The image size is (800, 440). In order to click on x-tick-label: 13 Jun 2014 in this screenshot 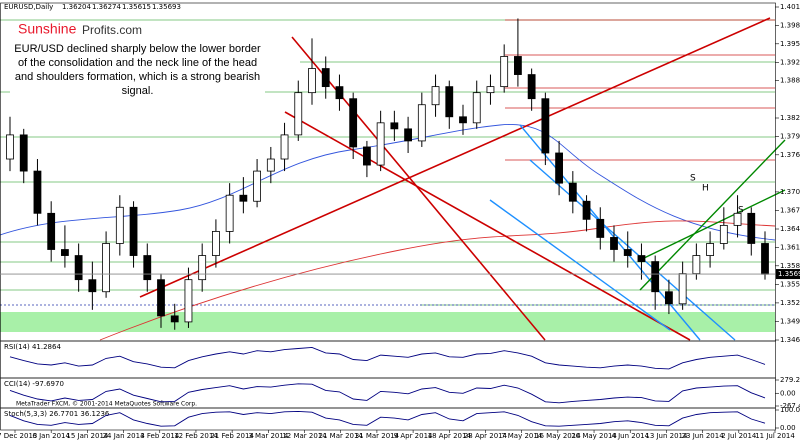, I will do `click(666, 436)`.